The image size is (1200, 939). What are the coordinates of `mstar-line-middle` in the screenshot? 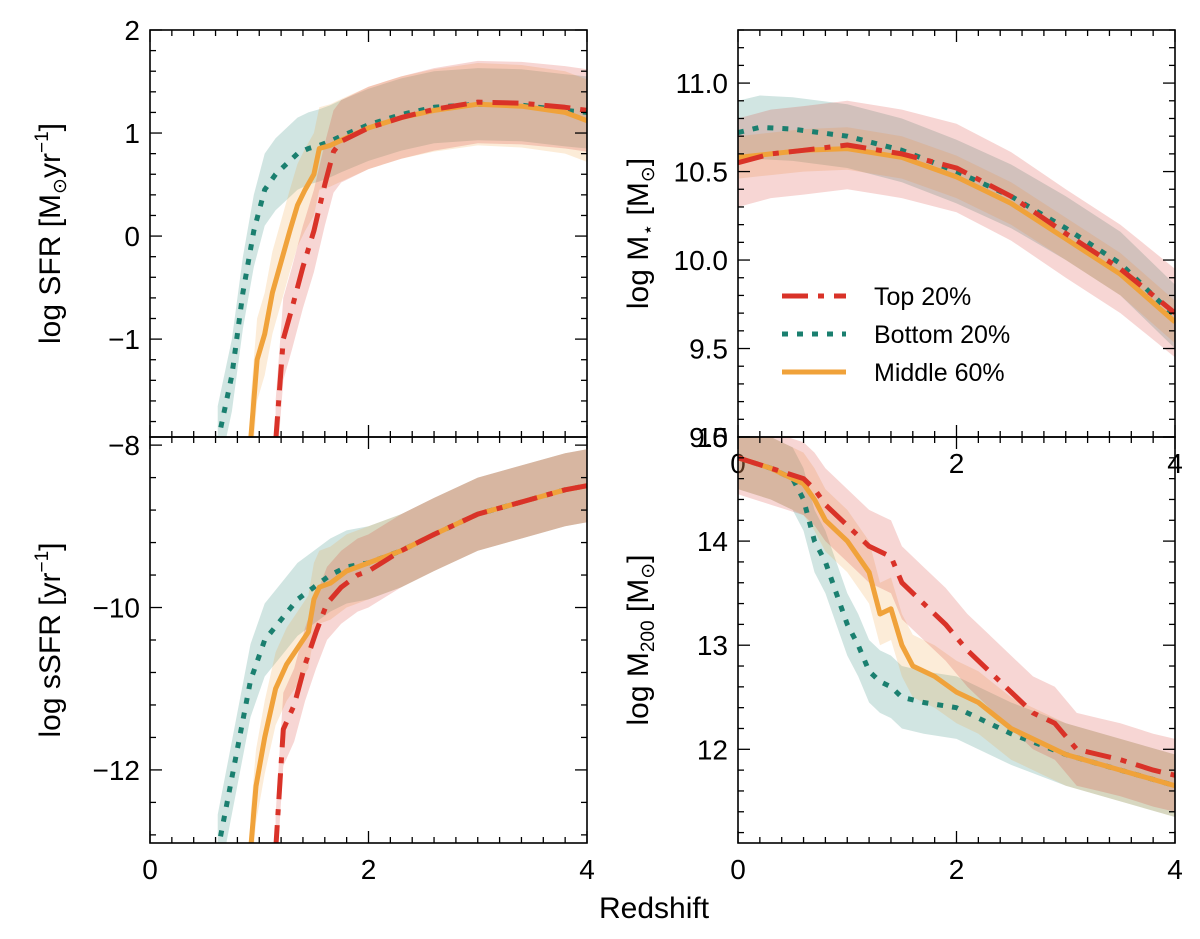 It's located at (956, 235).